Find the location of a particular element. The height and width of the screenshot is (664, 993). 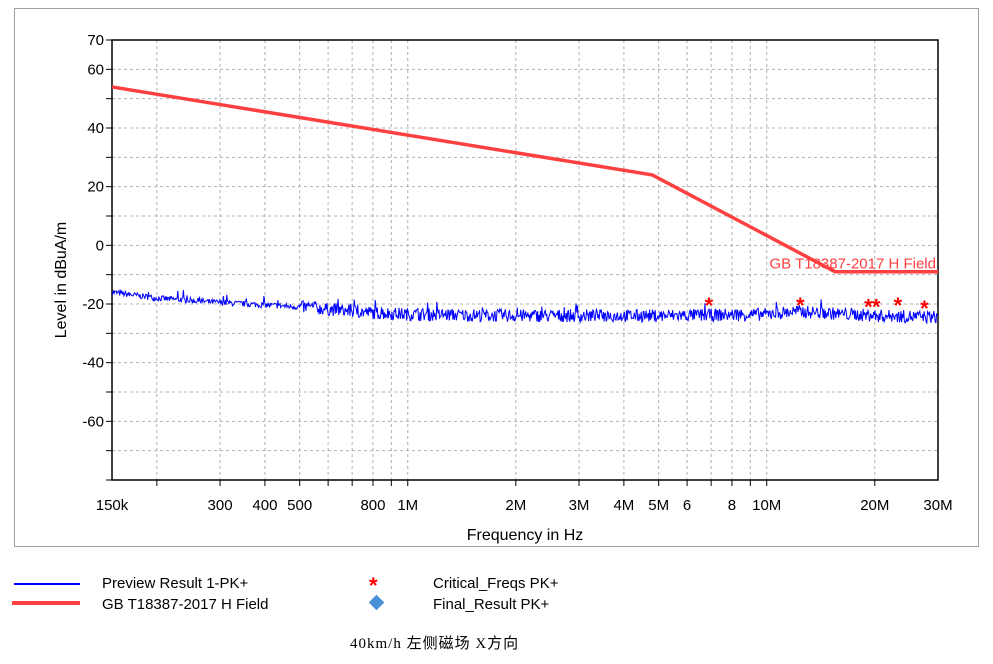

y-tick-label: -40 is located at coordinates (93, 363).